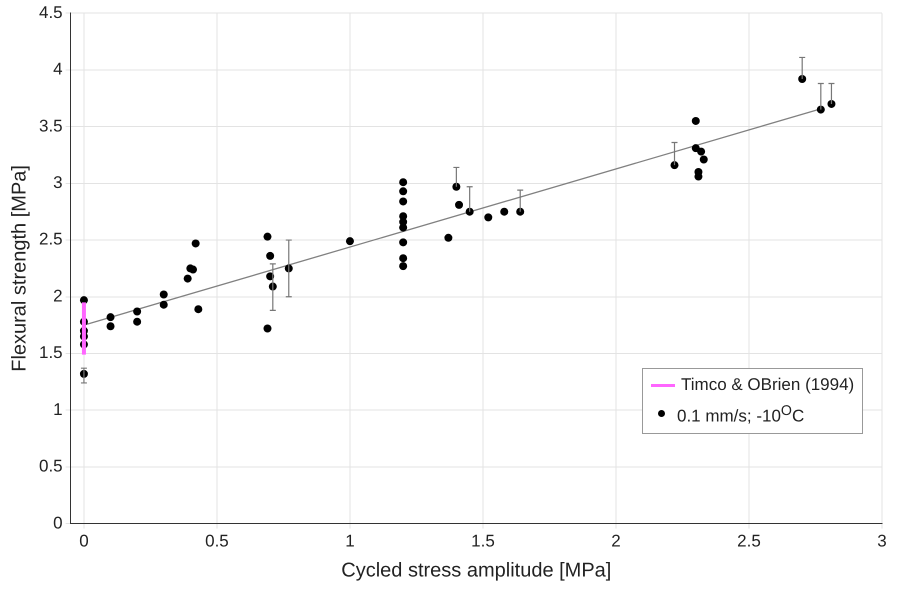 This screenshot has width=900, height=591. Describe the element at coordinates (58, 409) in the screenshot. I see `y-tick-label: 1` at that location.